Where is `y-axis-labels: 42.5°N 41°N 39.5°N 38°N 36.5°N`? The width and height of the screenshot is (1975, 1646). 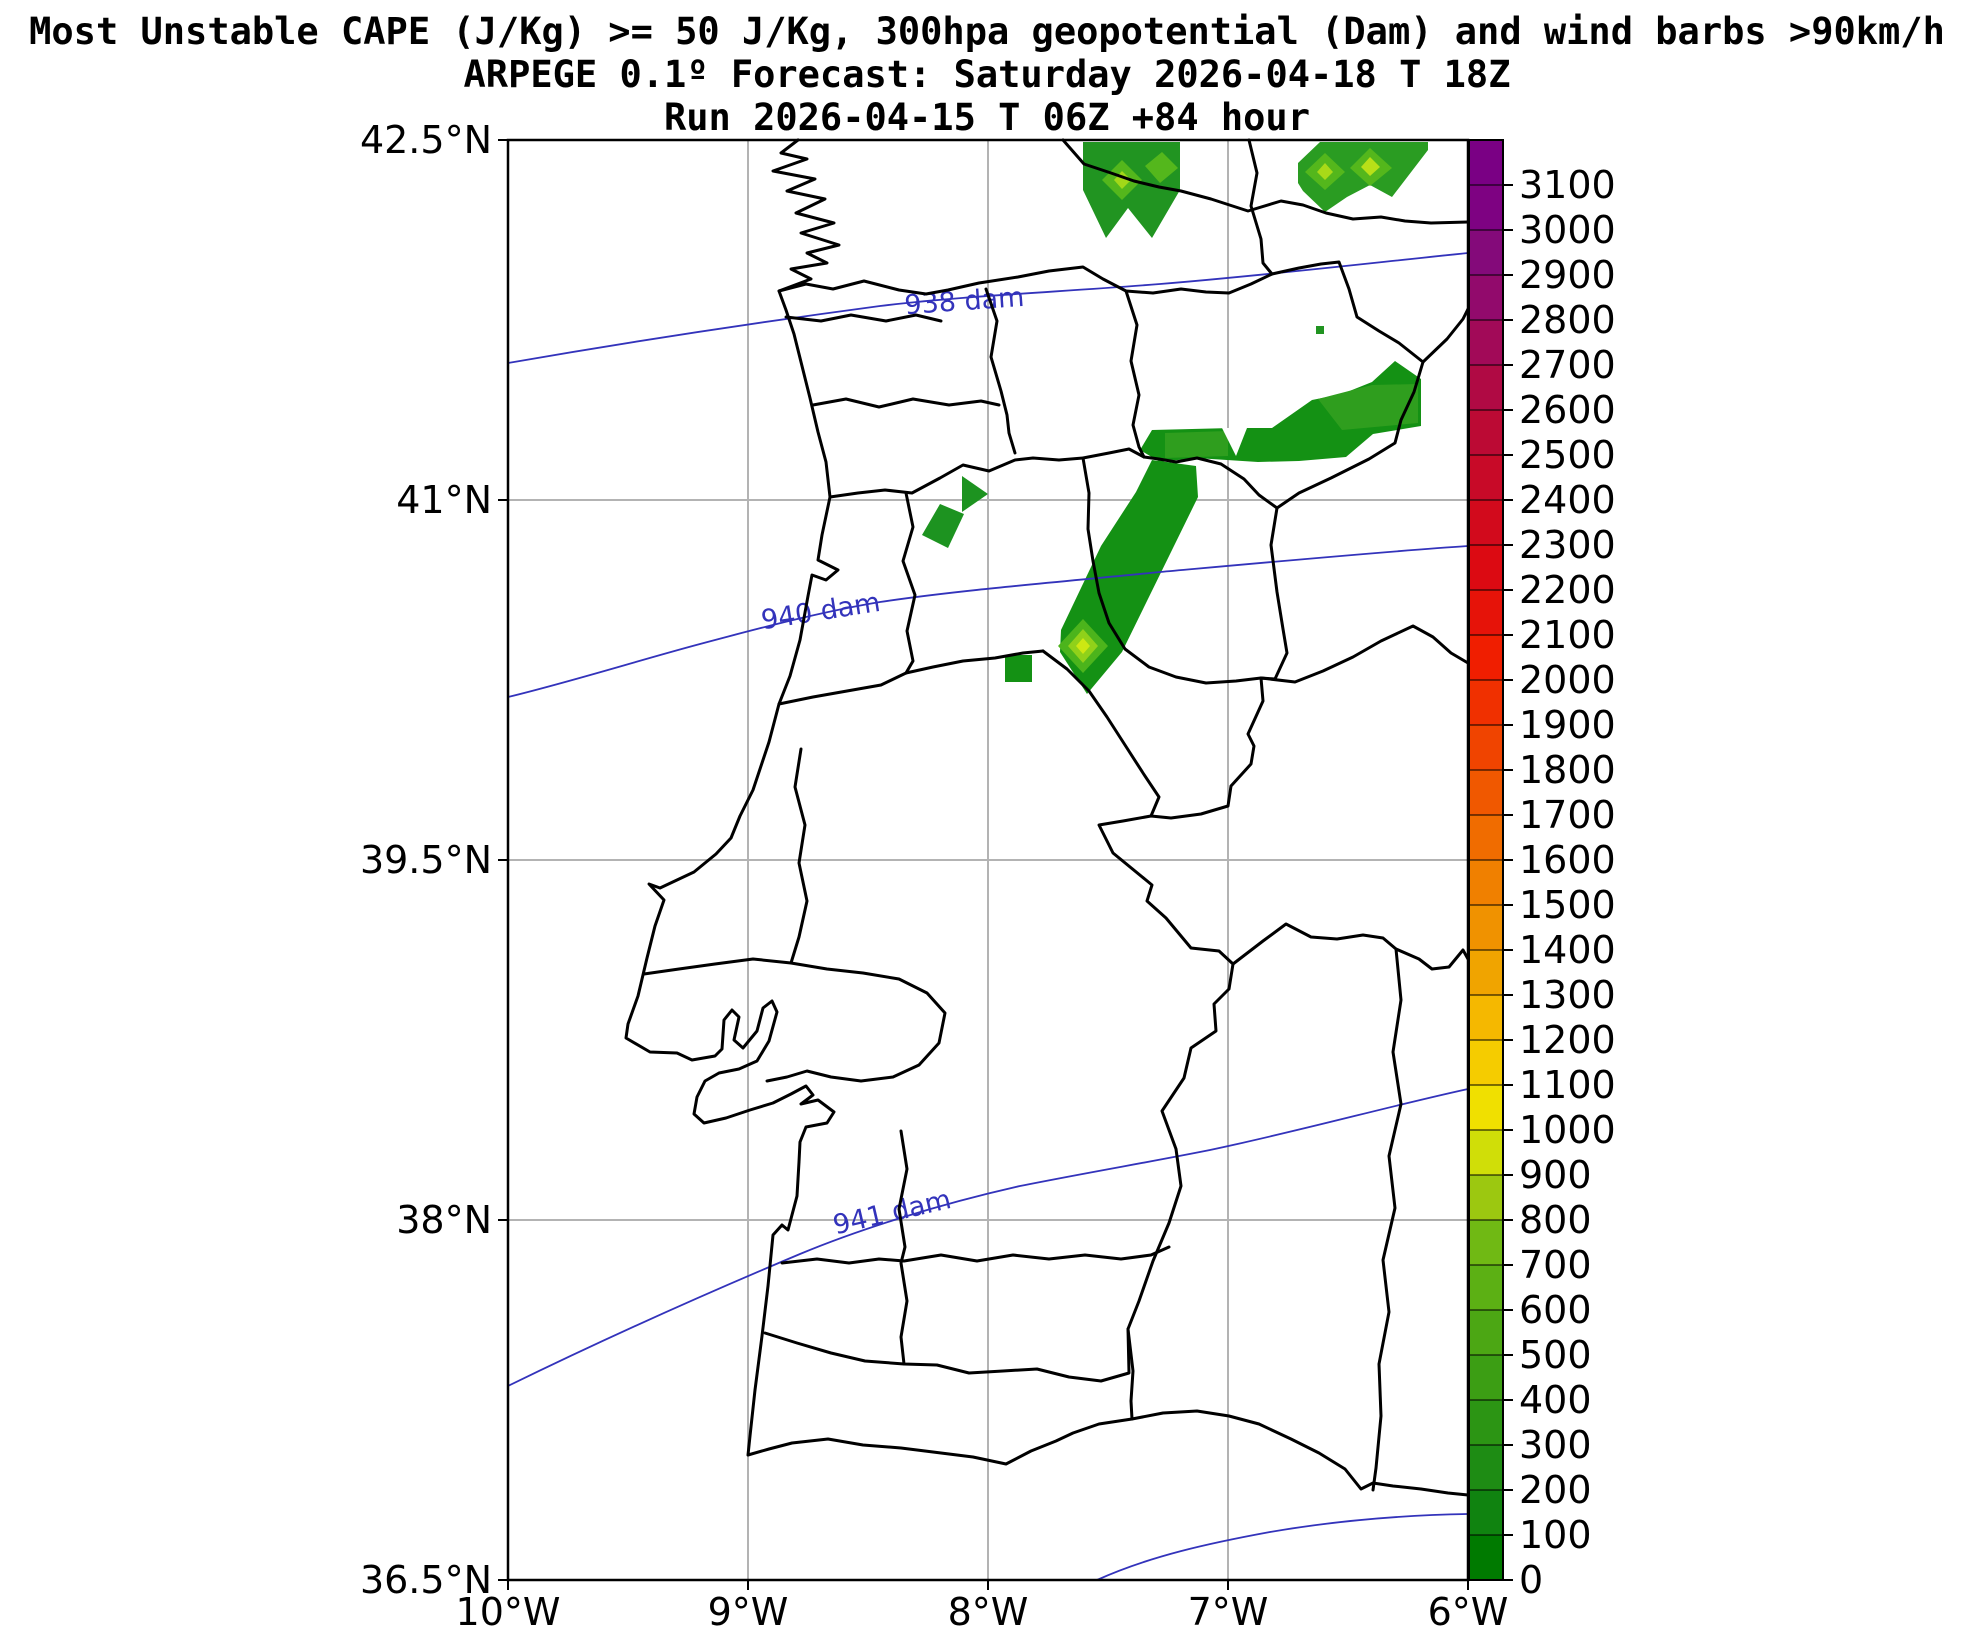
y-axis-labels: 42.5°N 41°N 39.5°N 38°N 36.5°N is located at coordinates (426, 860).